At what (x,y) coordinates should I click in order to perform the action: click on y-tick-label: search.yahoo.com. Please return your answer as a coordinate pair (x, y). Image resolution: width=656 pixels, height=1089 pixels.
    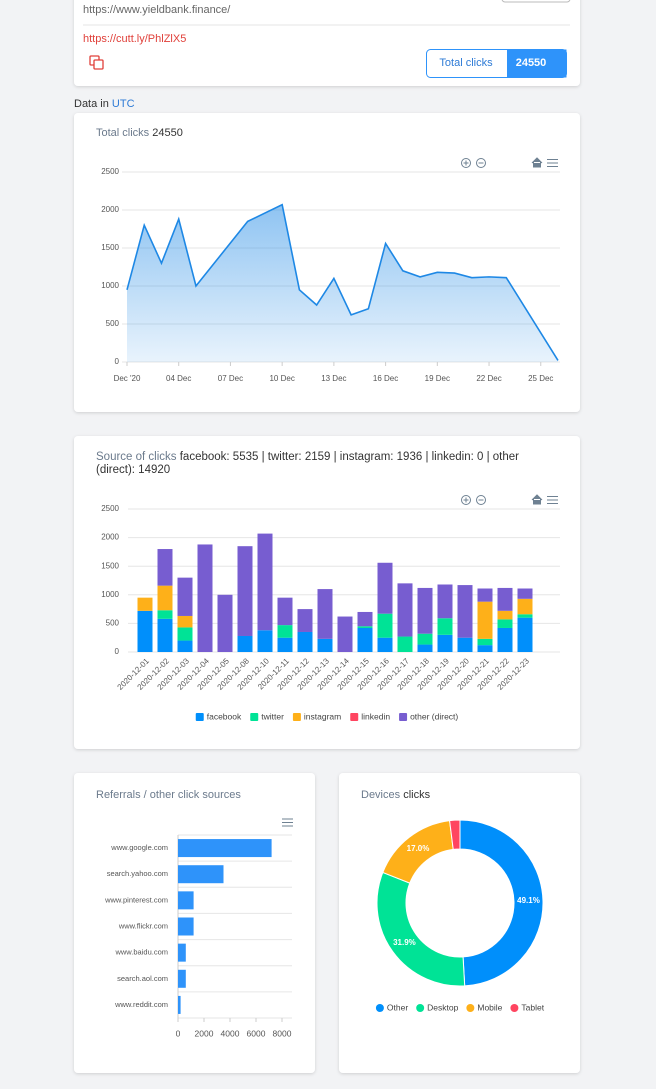
    Looking at the image, I should click on (137, 873).